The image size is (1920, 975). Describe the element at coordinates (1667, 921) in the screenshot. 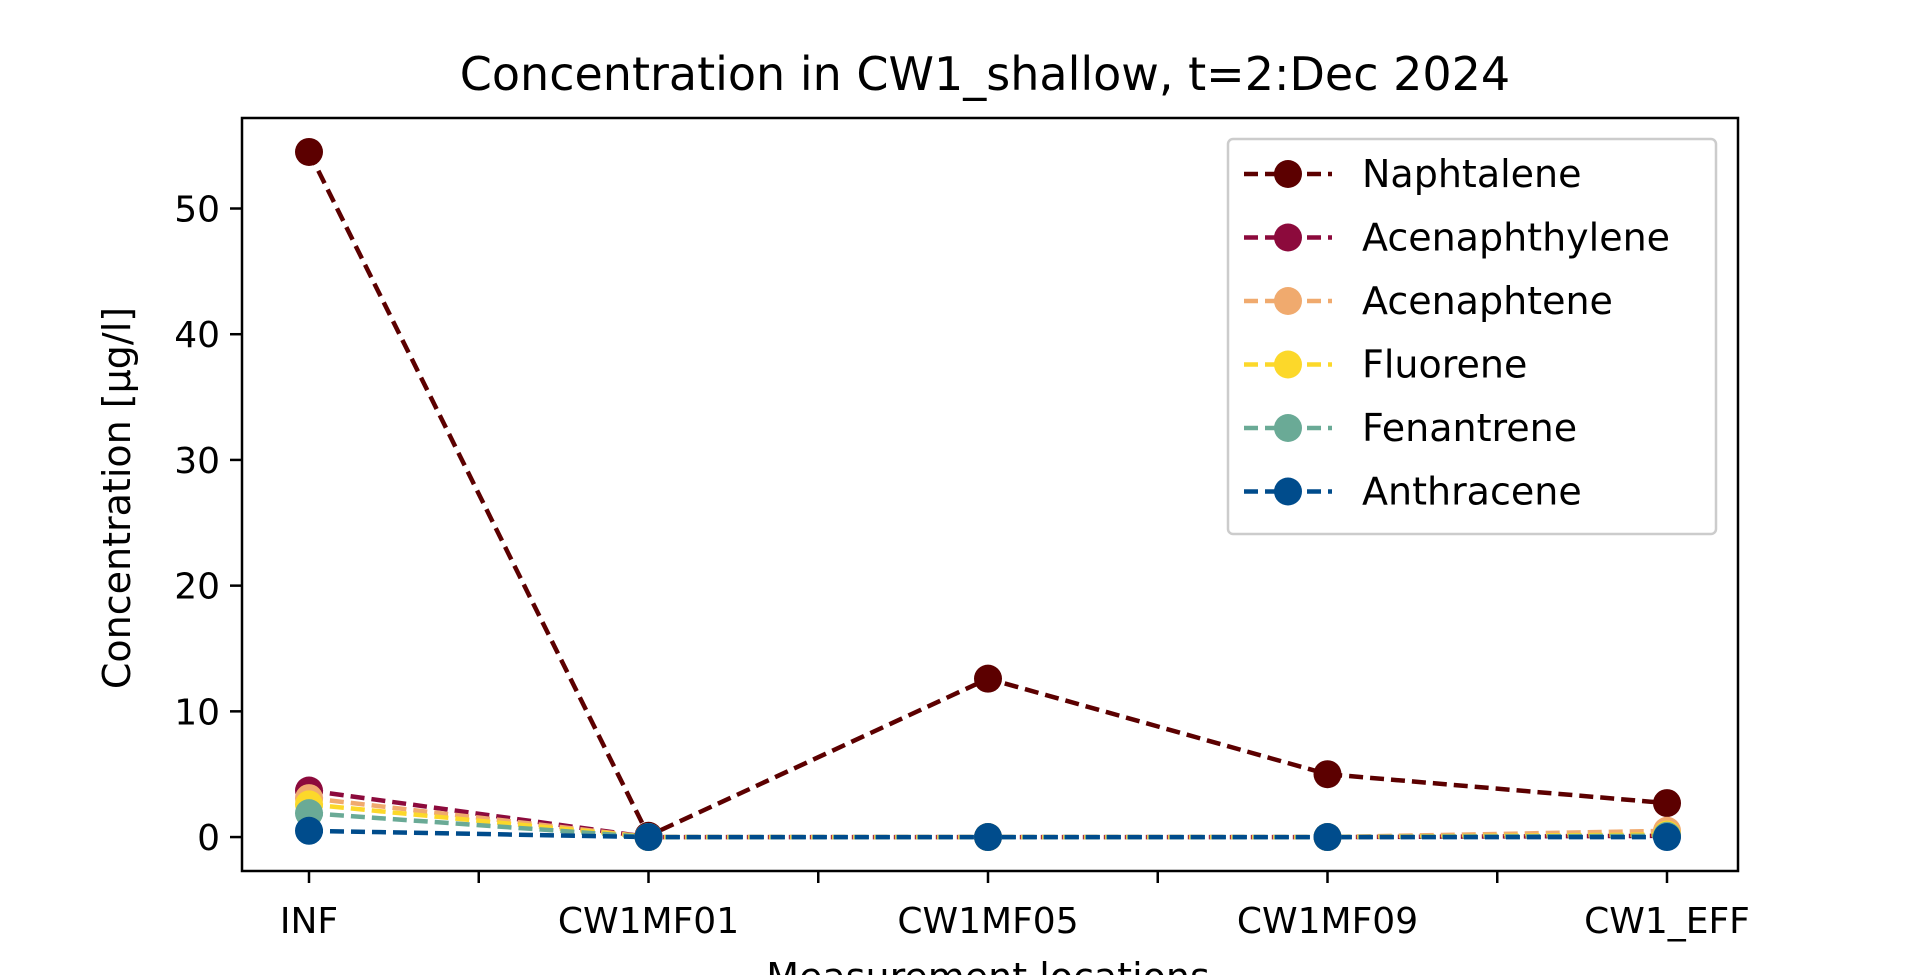

I see `x-tick-label: CW1_EFF` at that location.